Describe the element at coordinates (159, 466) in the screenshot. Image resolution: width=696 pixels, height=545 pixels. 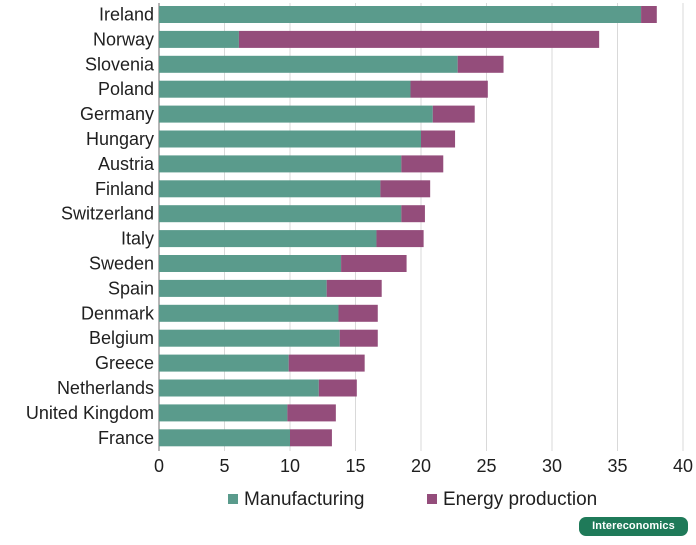
I see `x-tick-label: 0` at that location.